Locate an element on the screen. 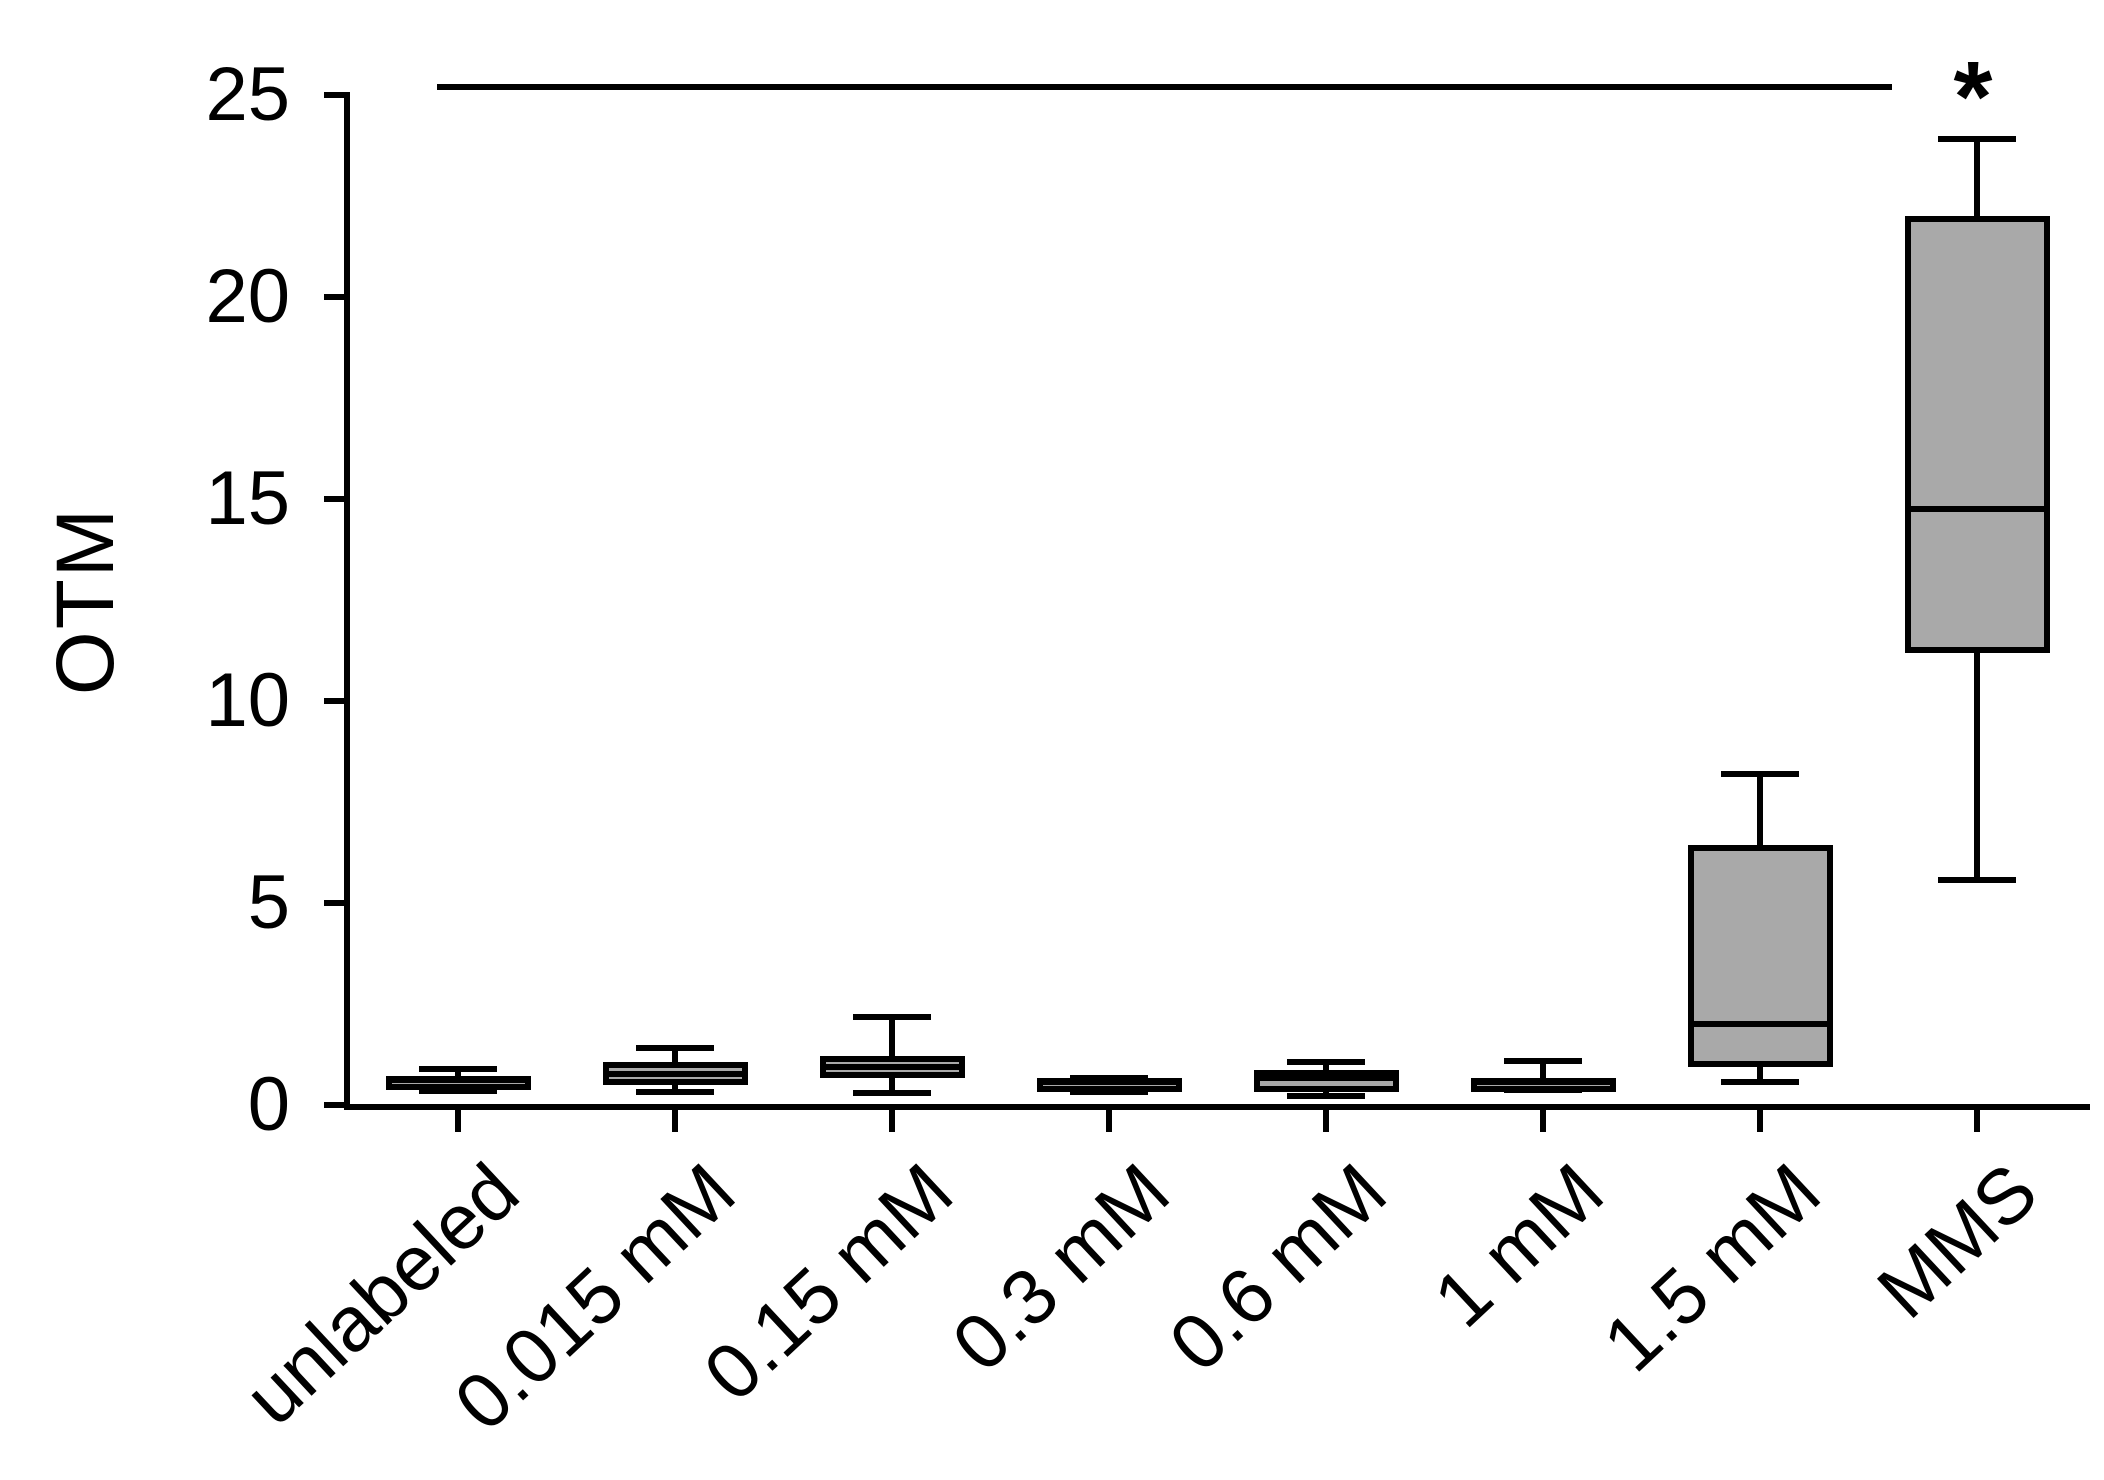  y-tick-label: 20 is located at coordinates (247, 296).